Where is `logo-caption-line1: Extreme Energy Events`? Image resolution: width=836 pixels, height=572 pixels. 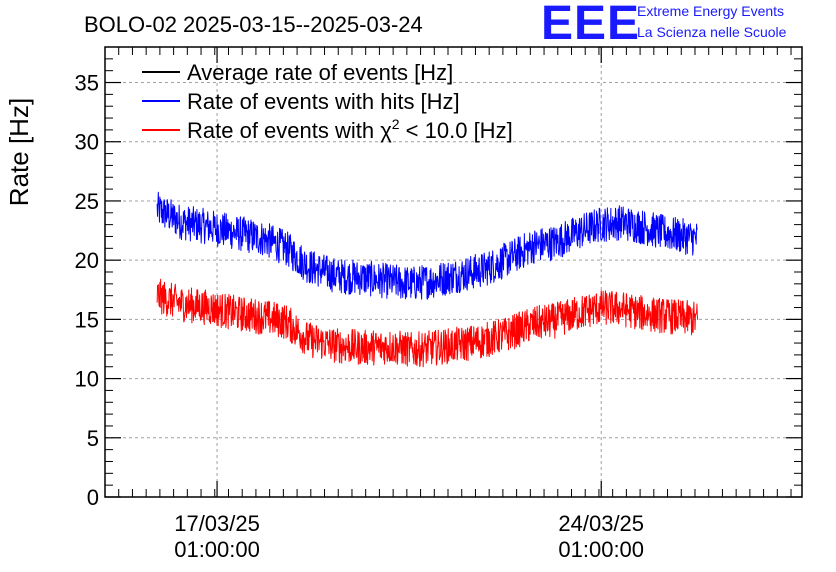
logo-caption-line1: Extreme Energy Events is located at coordinates (711, 11).